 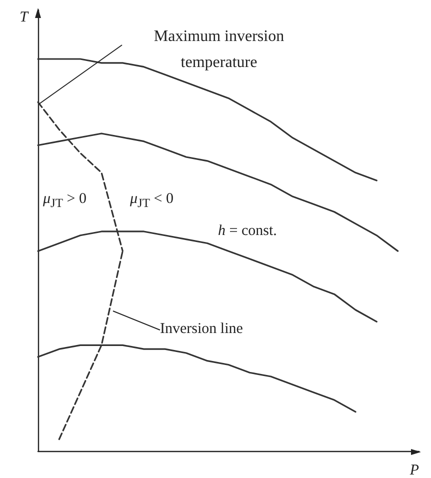 I want to click on annotation: h = const., so click(x=247, y=231).